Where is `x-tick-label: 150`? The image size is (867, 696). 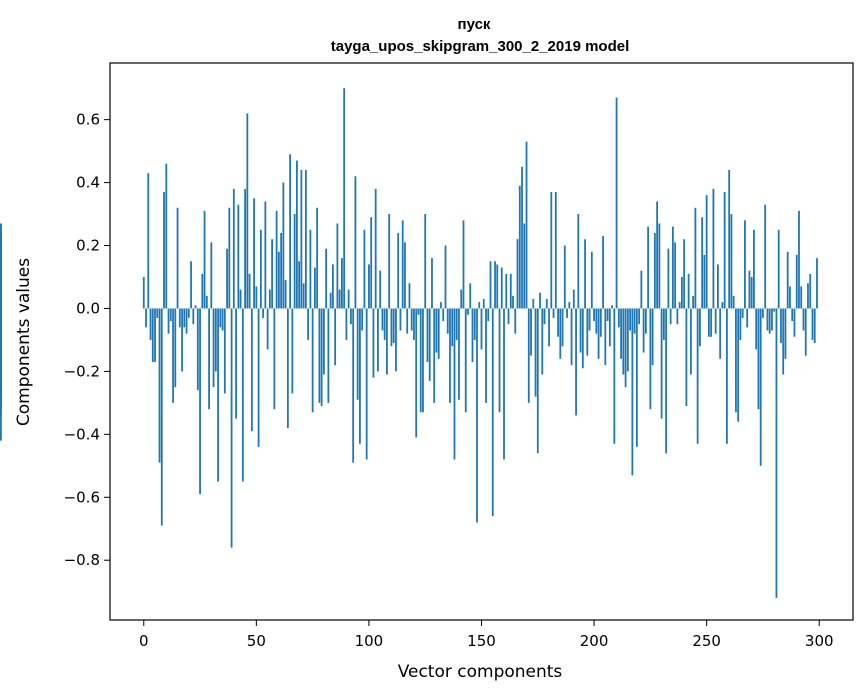
x-tick-label: 150 is located at coordinates (481, 641).